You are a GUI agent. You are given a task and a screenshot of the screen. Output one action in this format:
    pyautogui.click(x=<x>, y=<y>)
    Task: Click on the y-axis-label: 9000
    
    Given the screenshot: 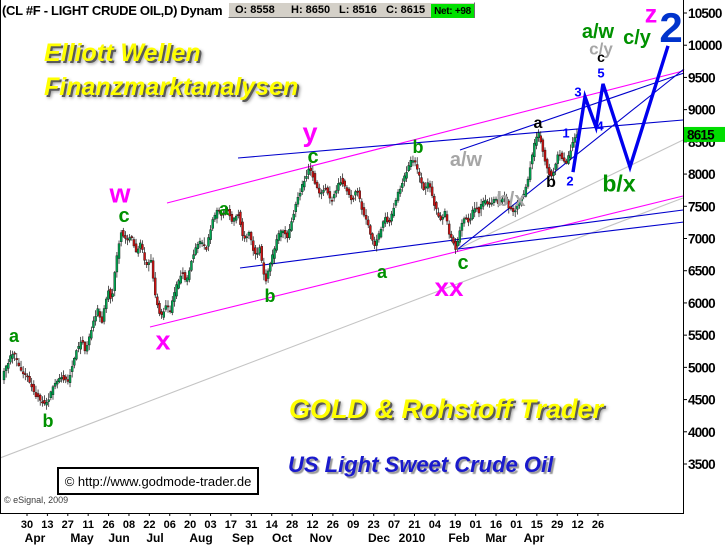 What is the action you would take?
    pyautogui.click(x=701, y=110)
    